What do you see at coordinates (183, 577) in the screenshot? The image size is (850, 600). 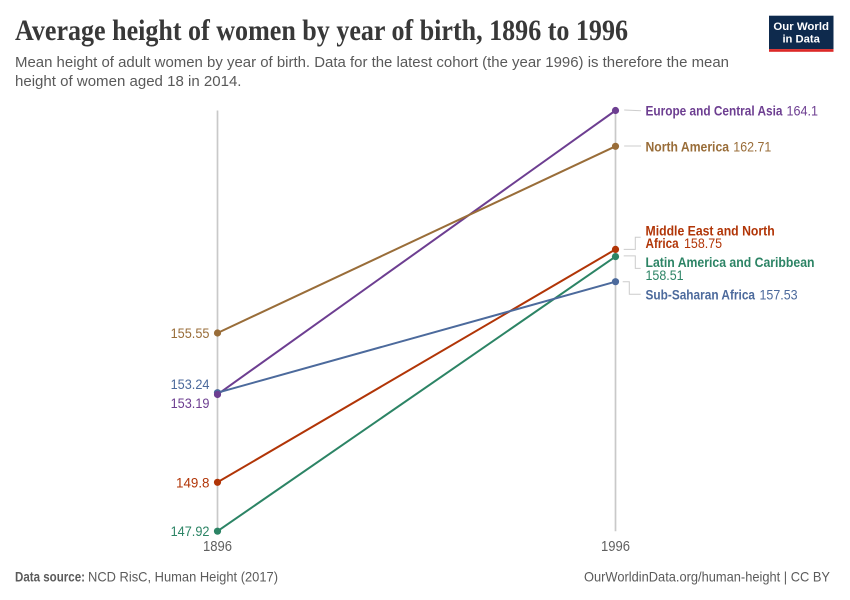 I see `svg-text: NCD RisC, Human Height (2017)` at bounding box center [183, 577].